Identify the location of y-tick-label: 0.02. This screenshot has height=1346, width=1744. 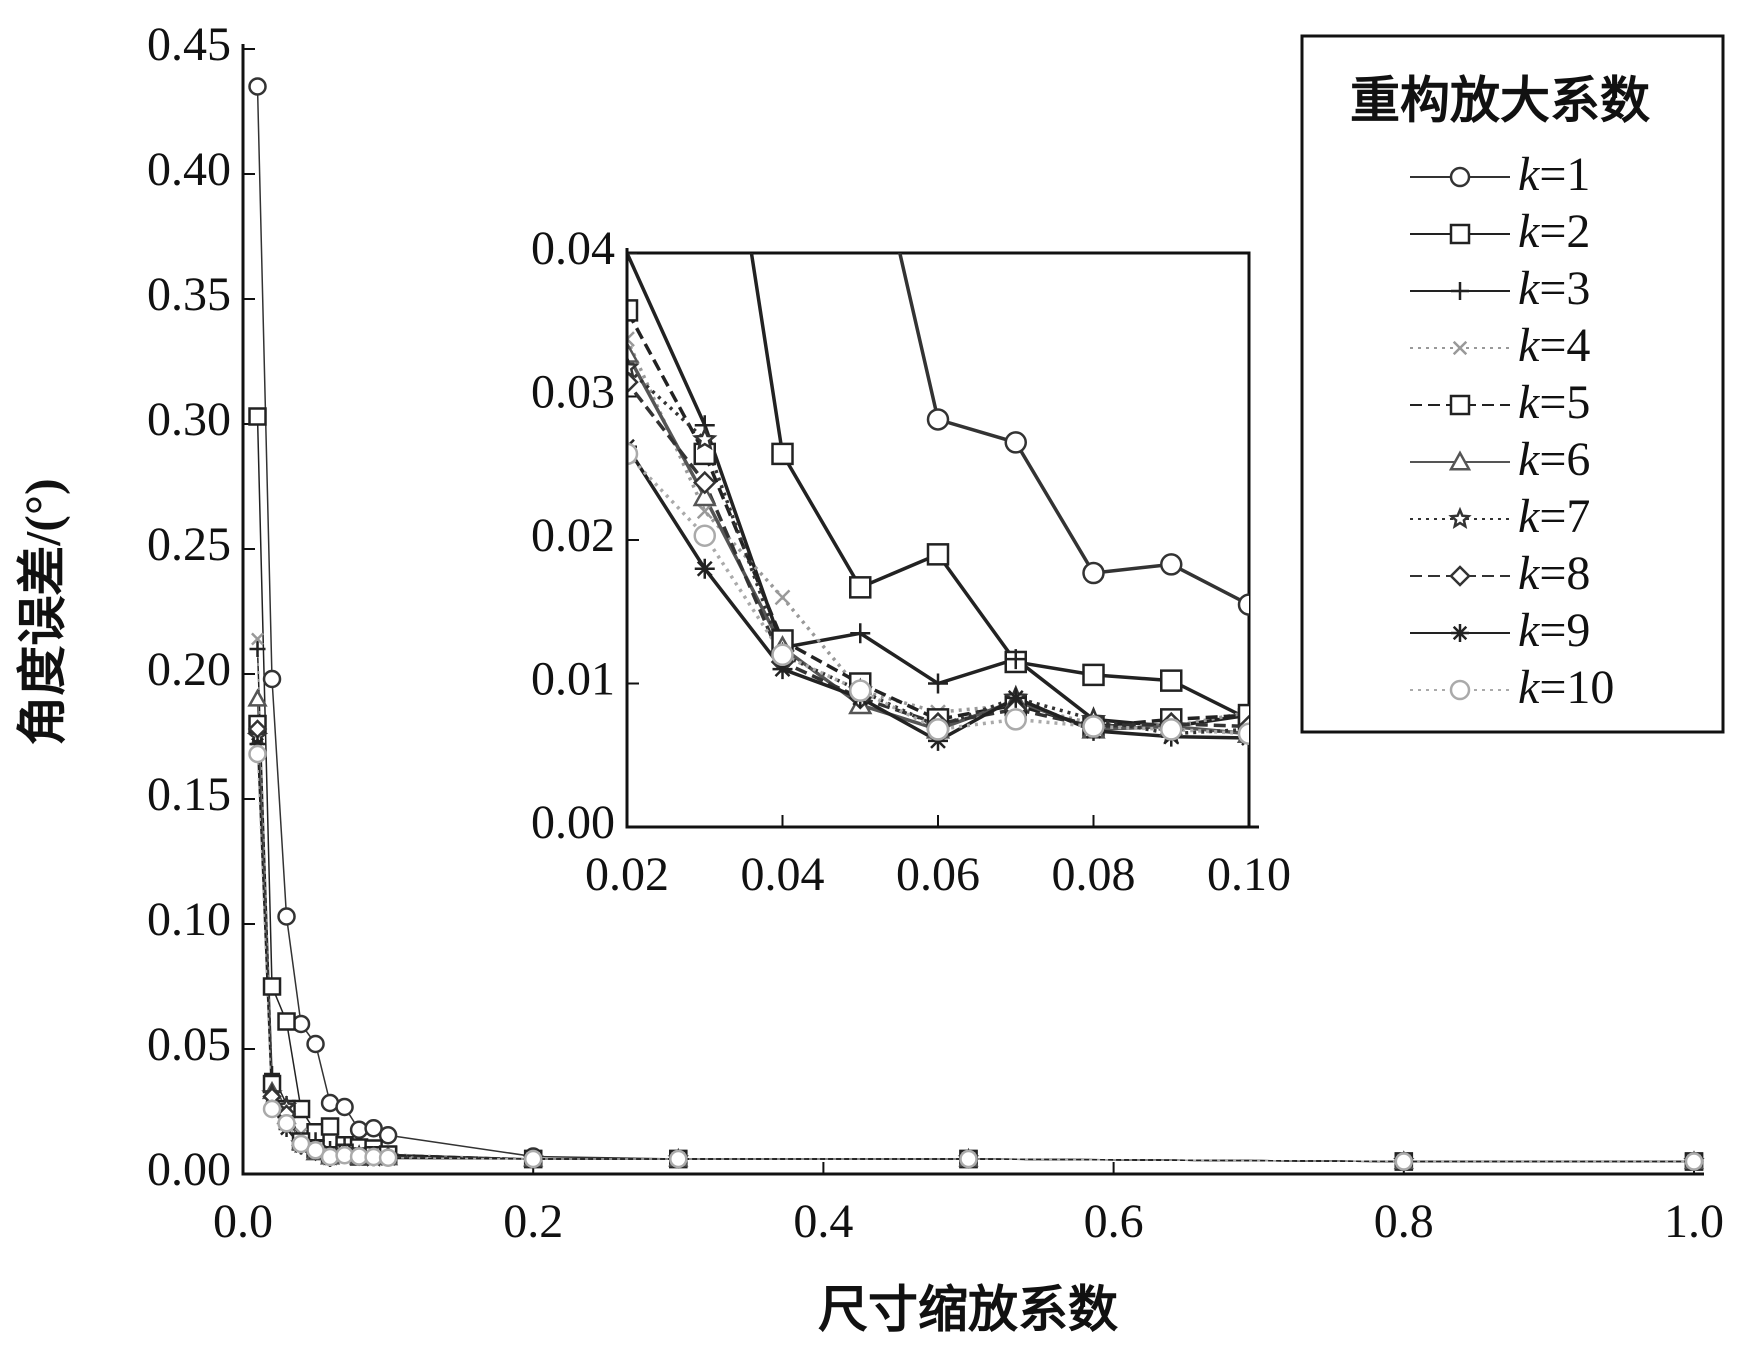
(573, 535).